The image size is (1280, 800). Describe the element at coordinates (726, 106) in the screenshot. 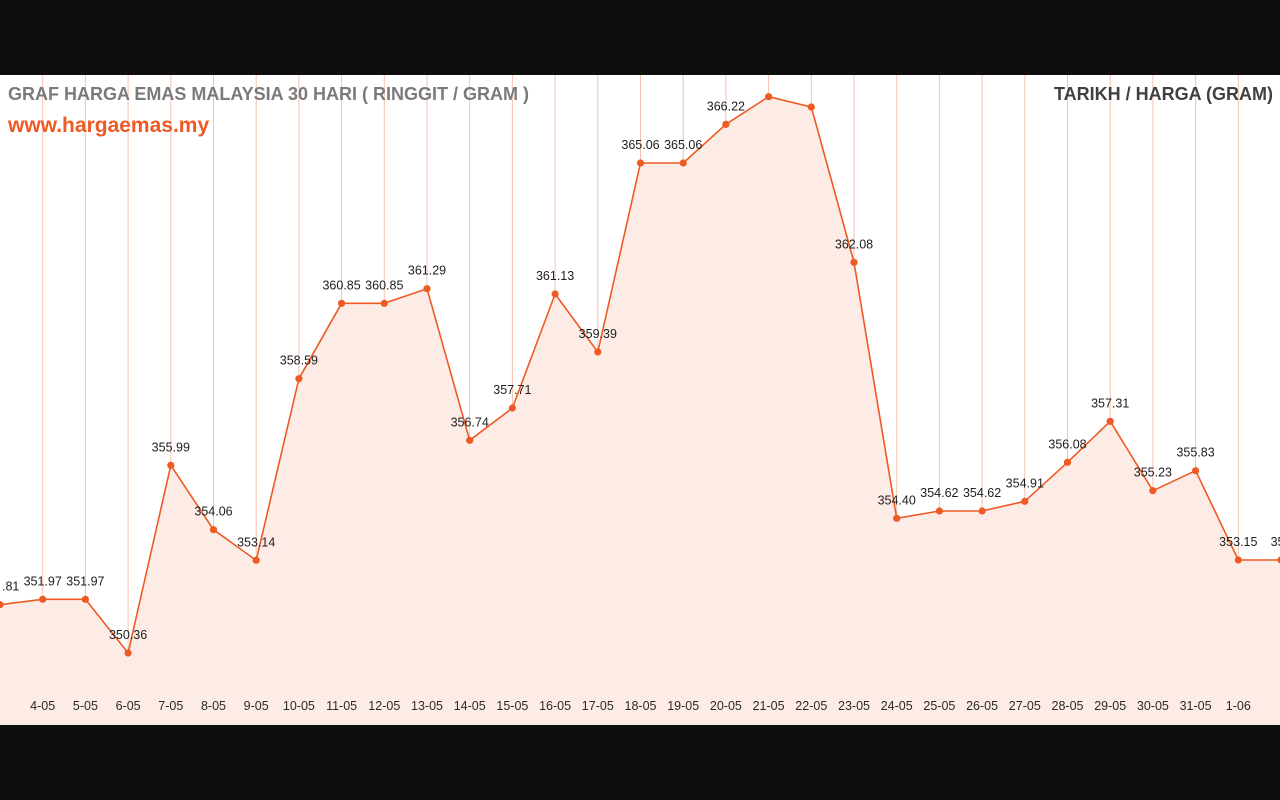

I see `value-label-20-05: 366.22` at that location.